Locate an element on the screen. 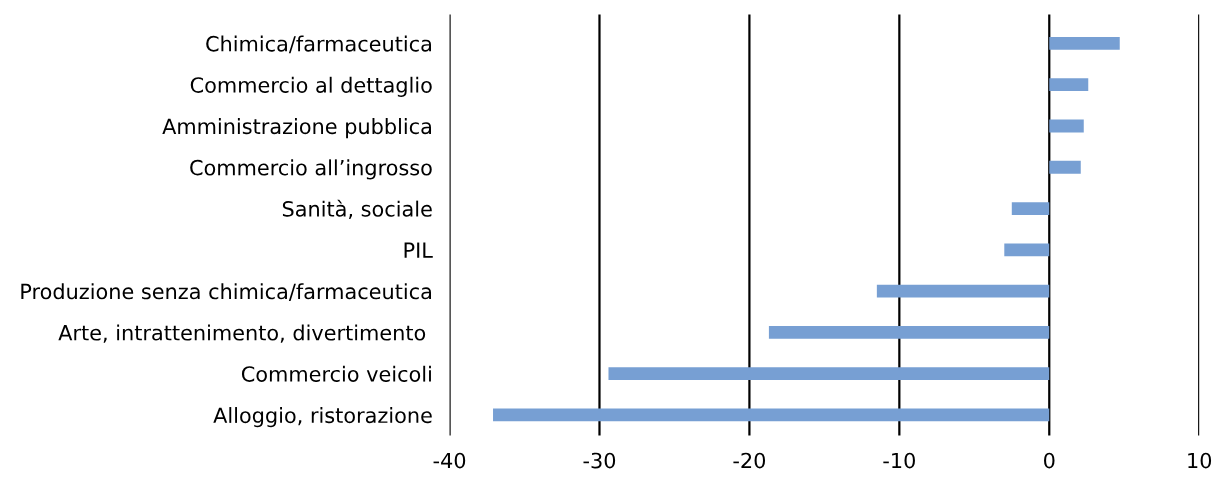 This screenshot has width=1215, height=484. x-tick-label: -40 is located at coordinates (449, 460).